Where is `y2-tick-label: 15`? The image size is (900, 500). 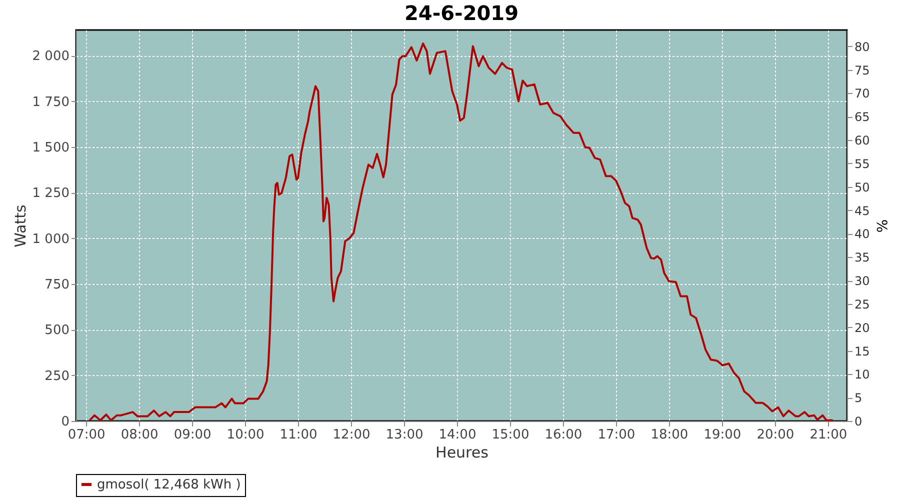 y2-tick-label: 15 is located at coordinates (862, 351).